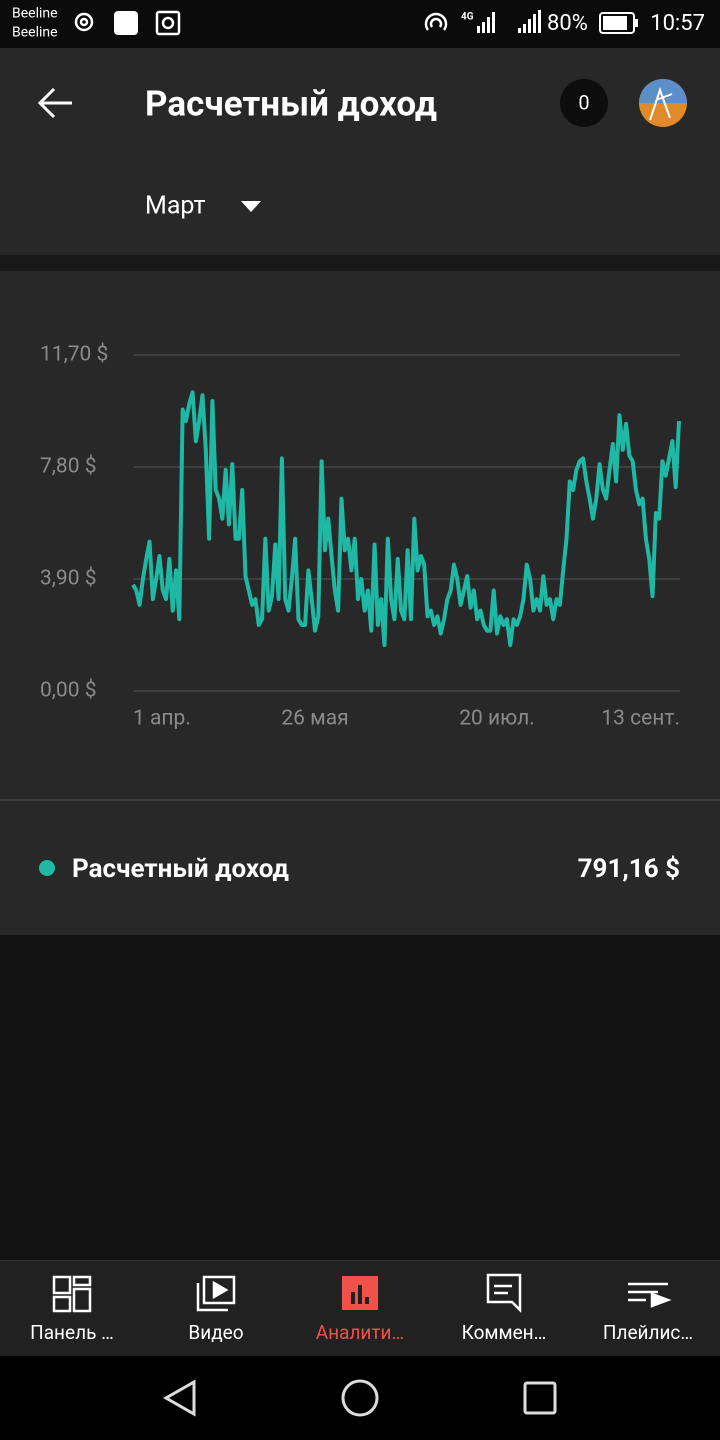 The height and width of the screenshot is (1440, 720). I want to click on avatar, so click(663, 103).